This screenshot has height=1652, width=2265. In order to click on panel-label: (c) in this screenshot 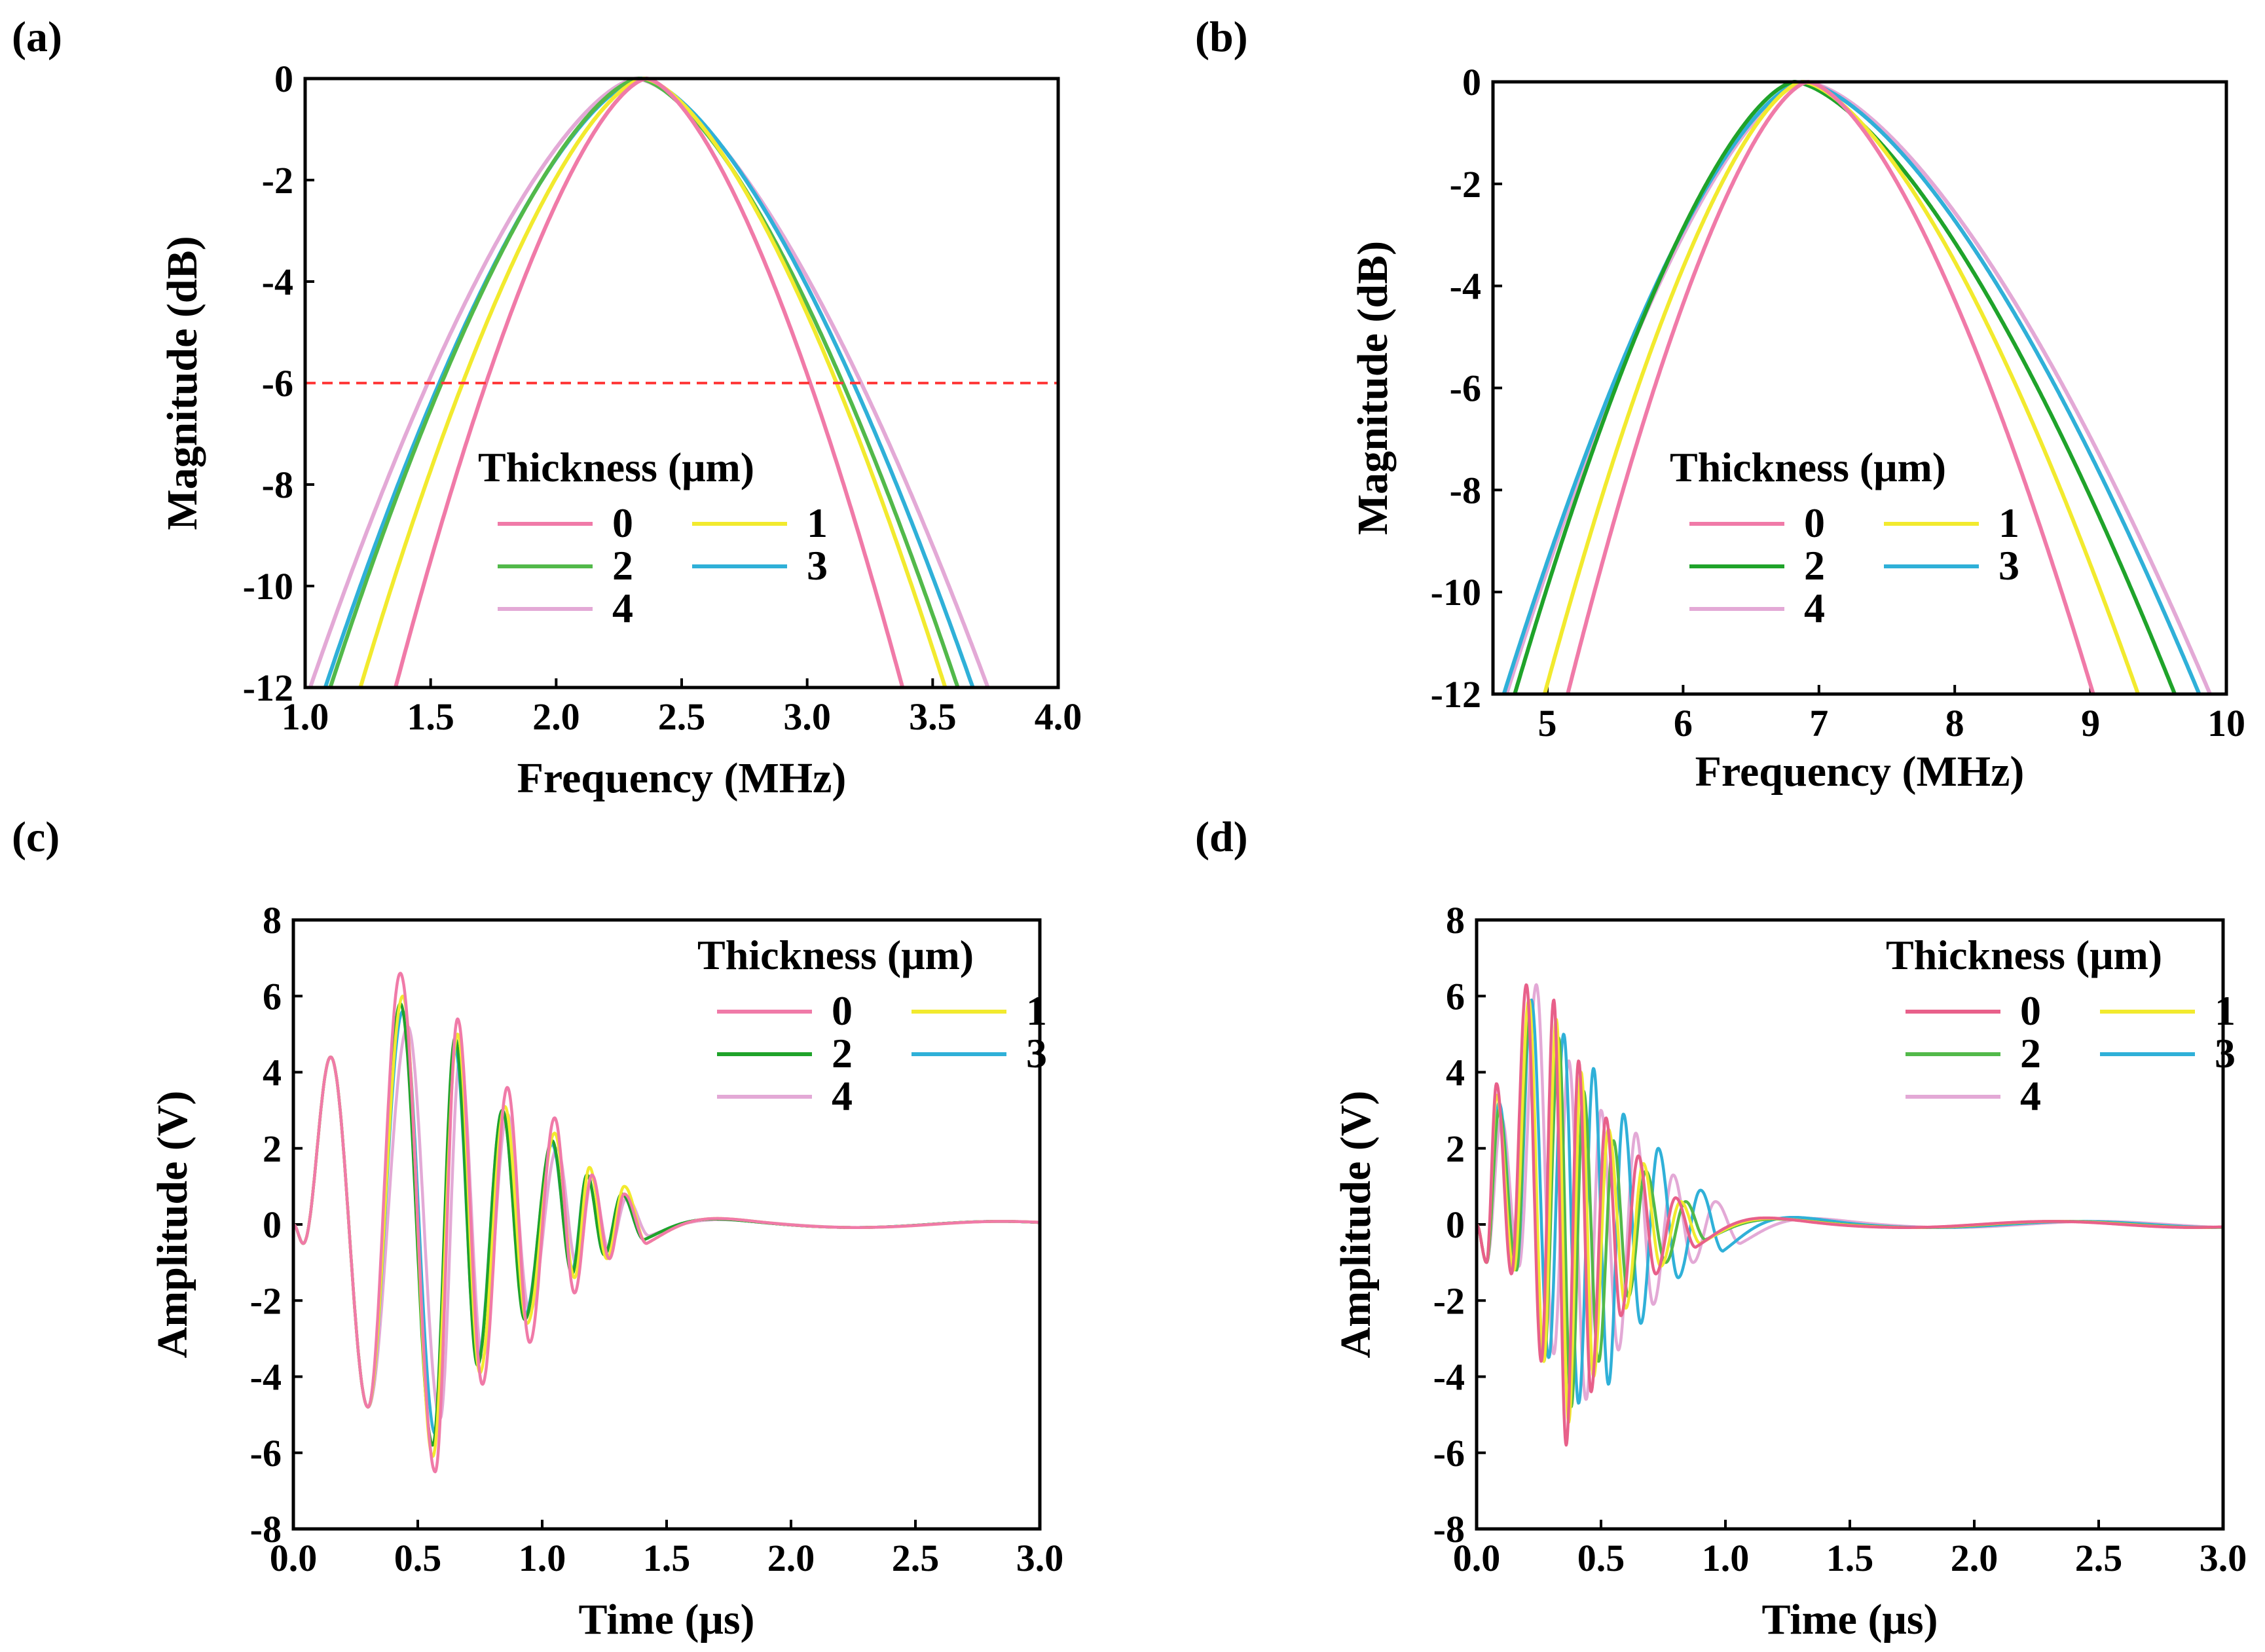, I will do `click(36, 837)`.